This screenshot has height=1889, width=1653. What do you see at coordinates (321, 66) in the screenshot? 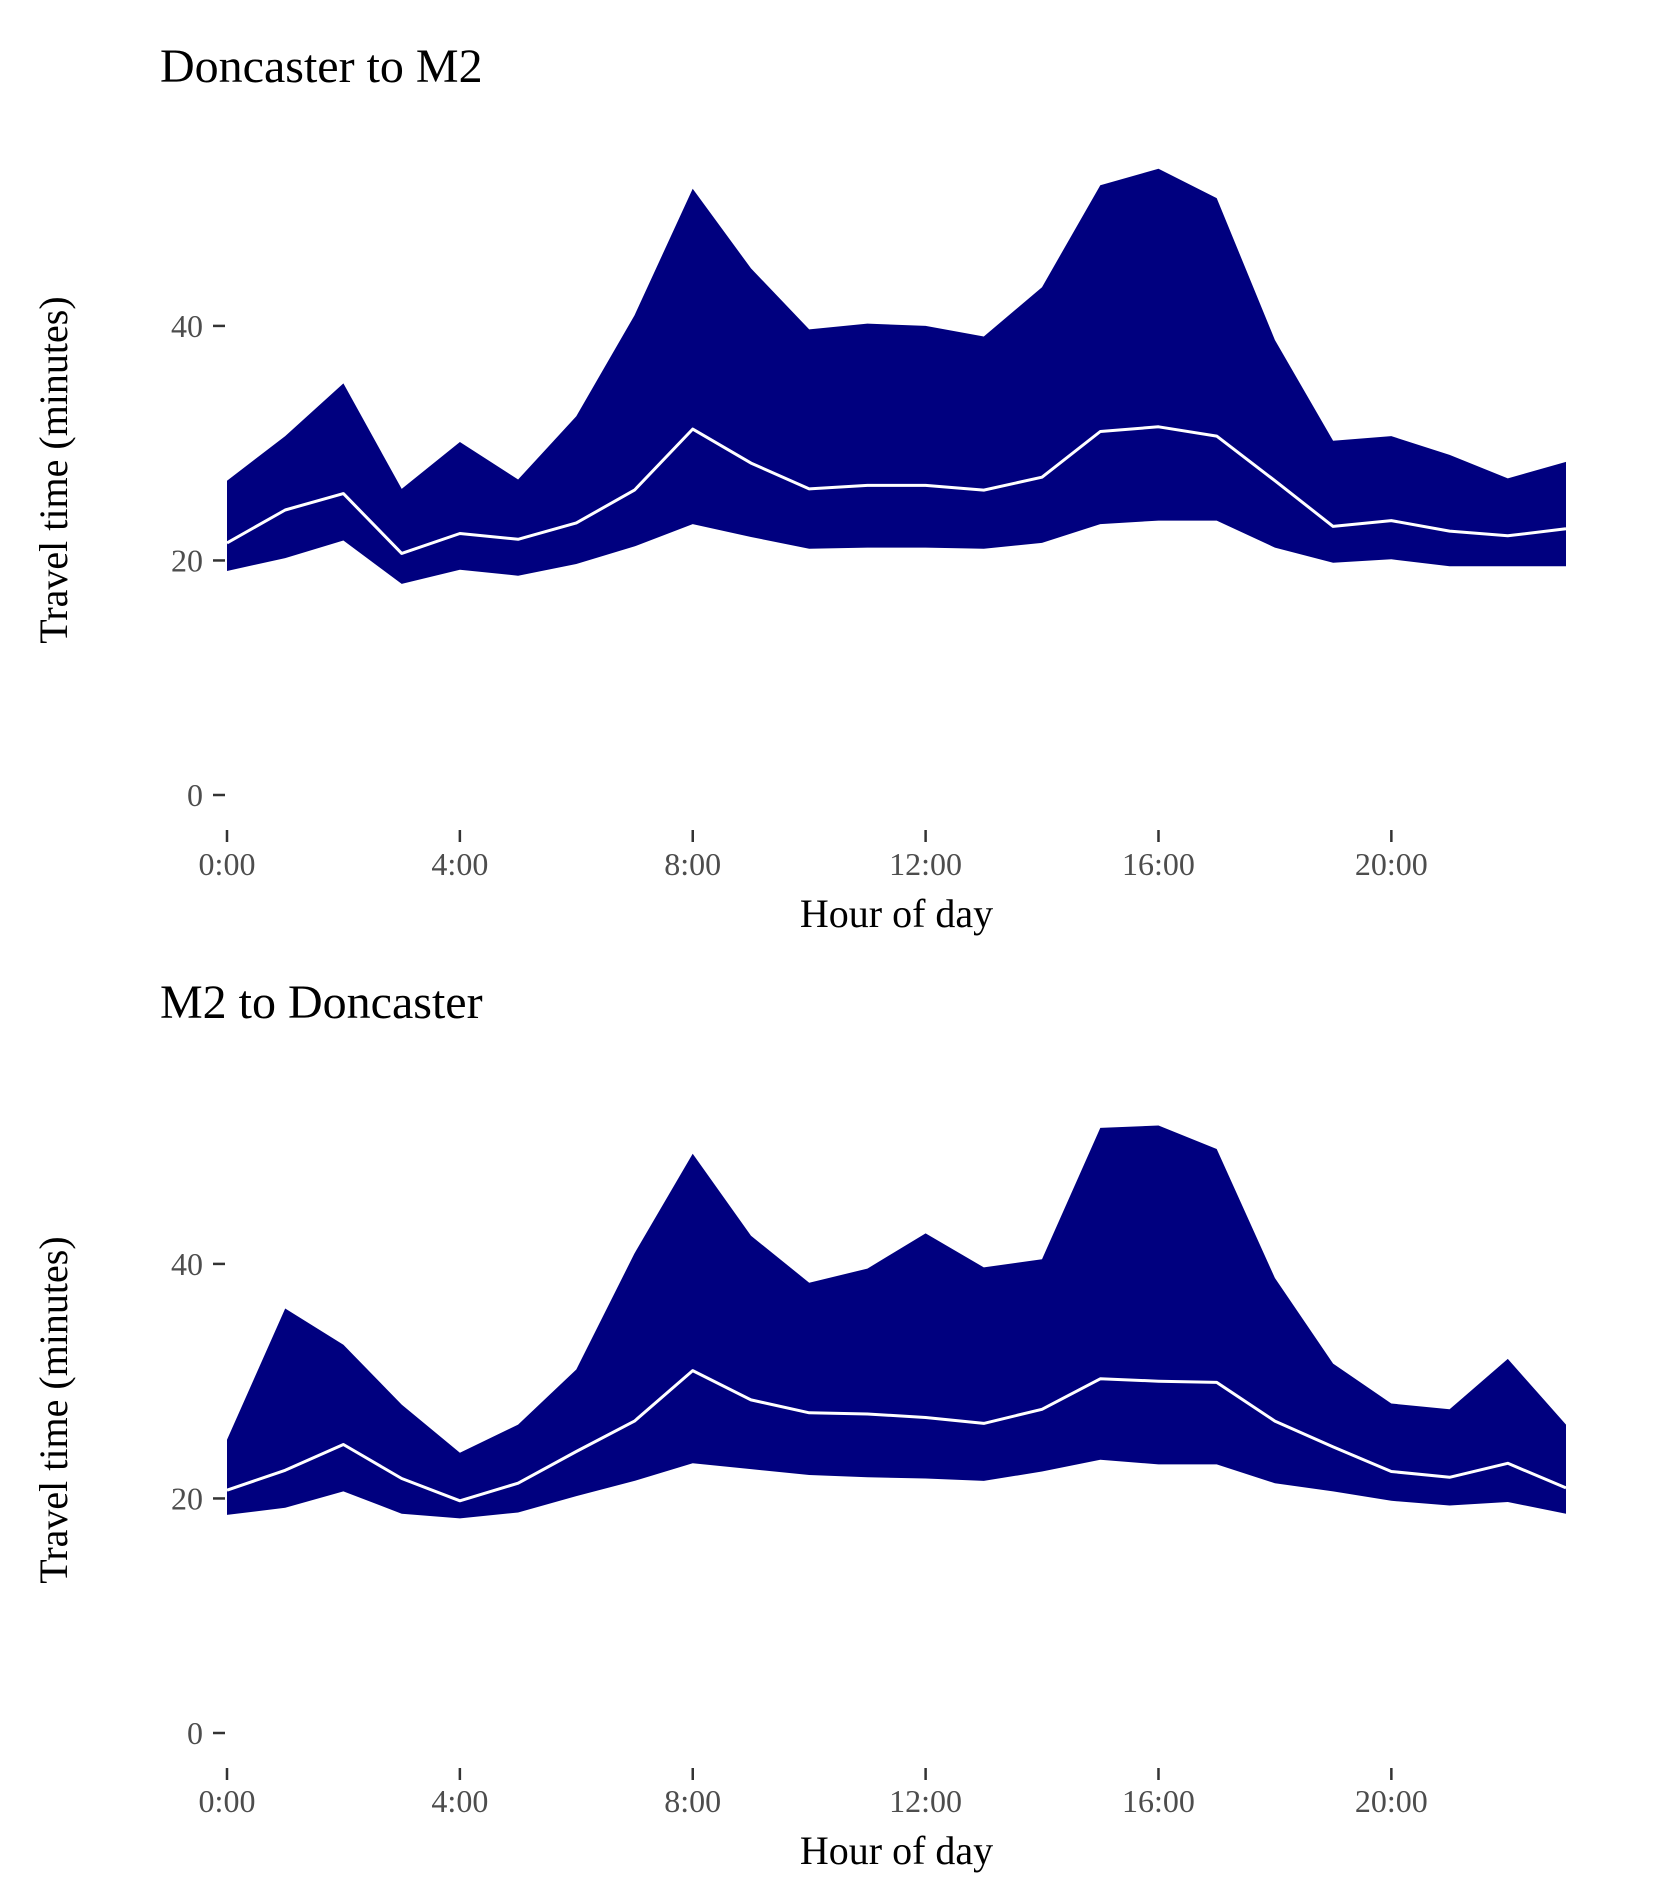
I see `chart-title: Doncaster to M2` at bounding box center [321, 66].